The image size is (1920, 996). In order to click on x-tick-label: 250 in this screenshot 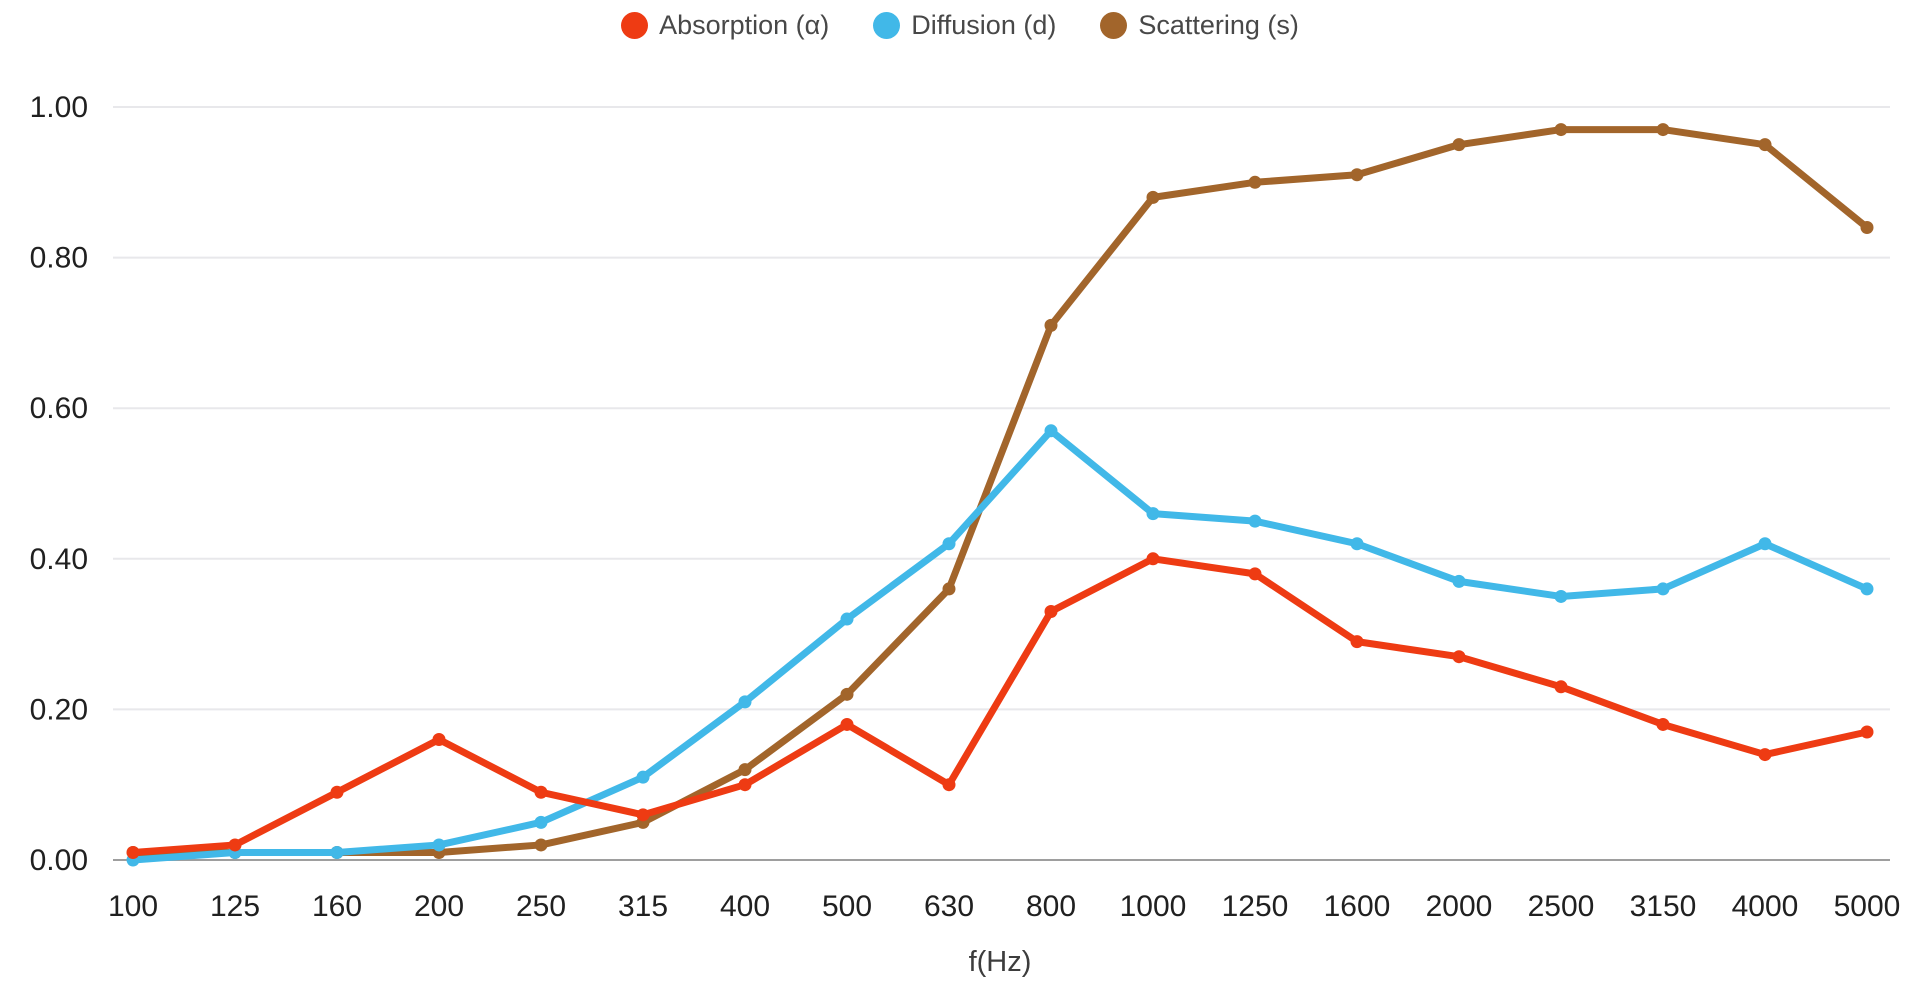, I will do `click(541, 906)`.